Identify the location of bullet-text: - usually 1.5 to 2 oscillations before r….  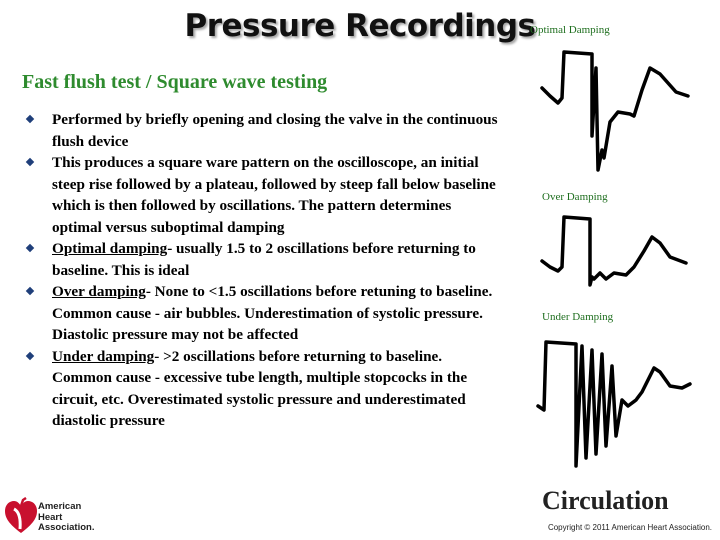
(264, 259).